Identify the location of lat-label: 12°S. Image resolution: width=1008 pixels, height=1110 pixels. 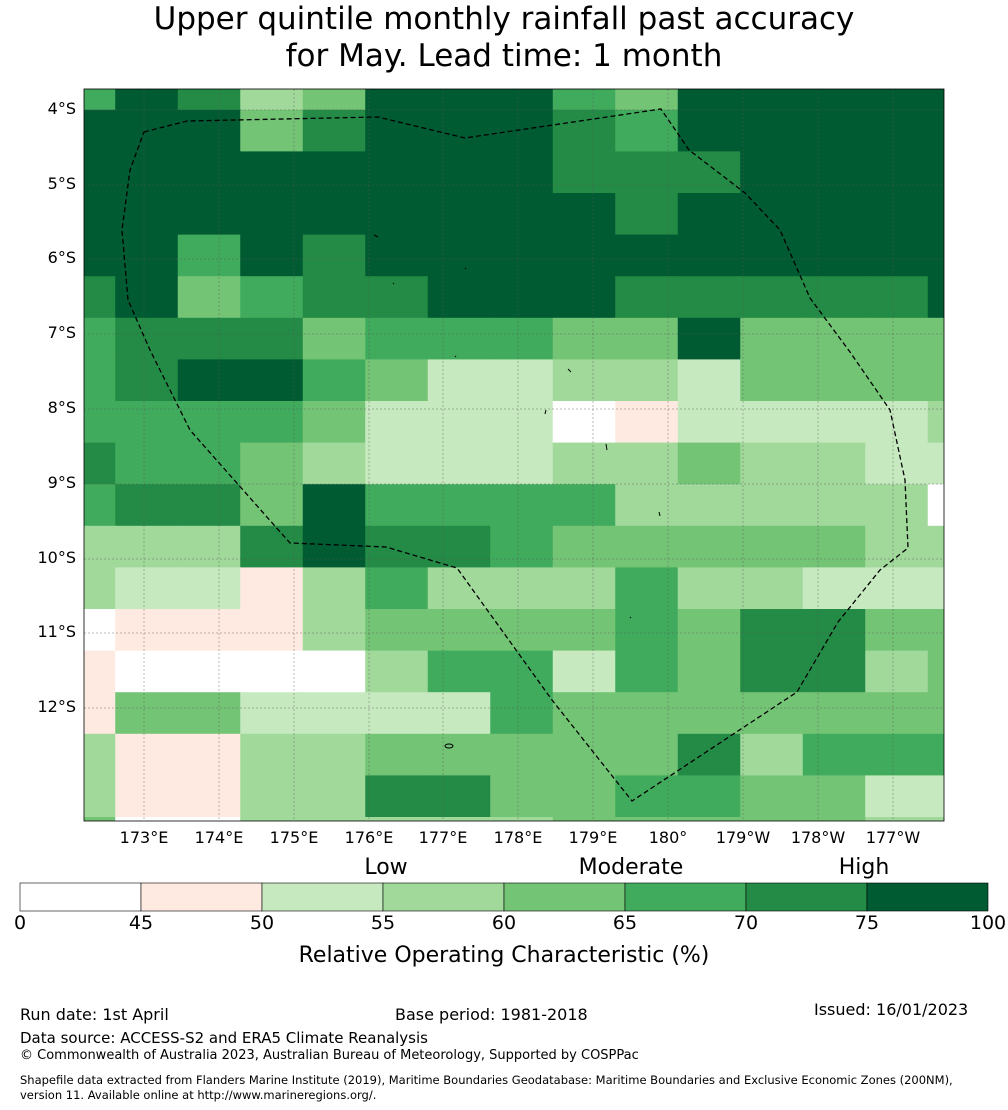
(56, 706).